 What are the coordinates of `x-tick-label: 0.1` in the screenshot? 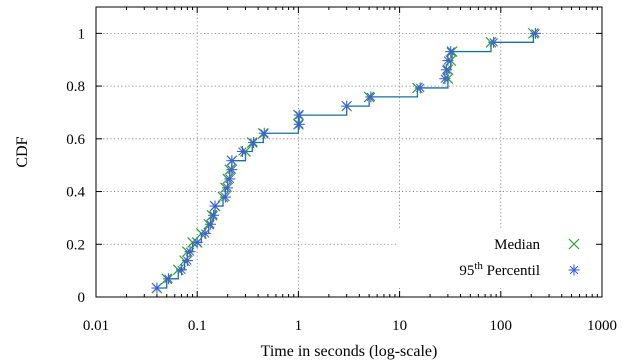 It's located at (197, 326).